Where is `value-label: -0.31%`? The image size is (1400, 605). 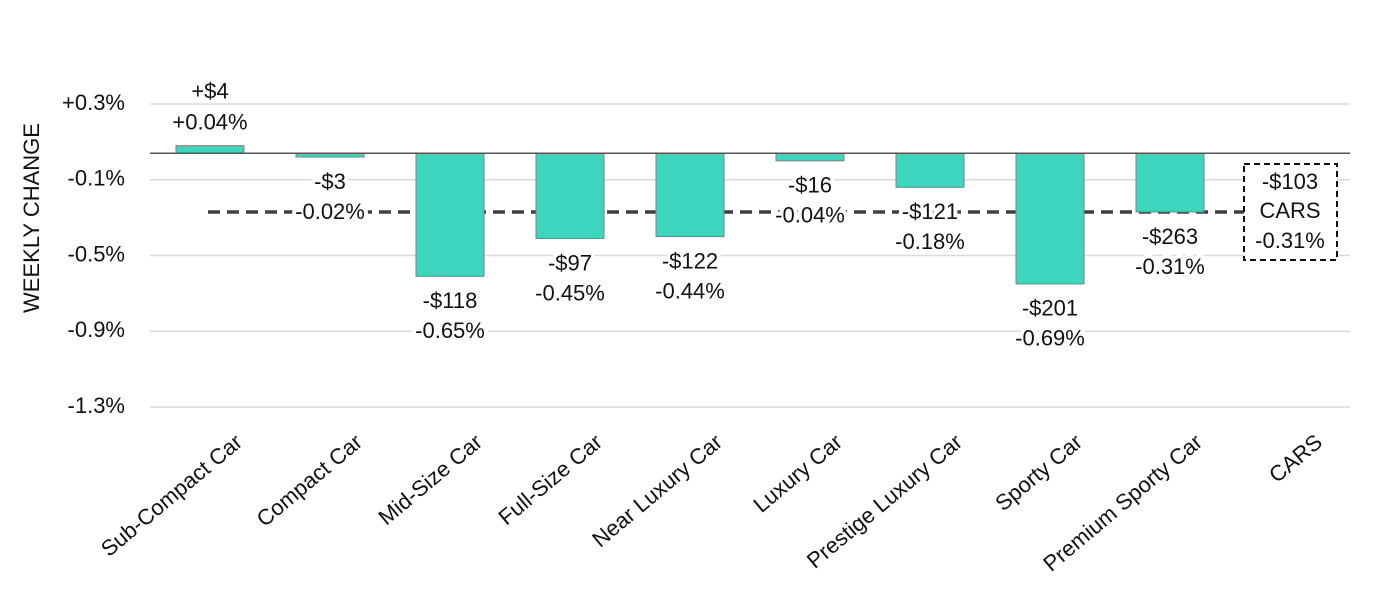 value-label: -0.31% is located at coordinates (1170, 266).